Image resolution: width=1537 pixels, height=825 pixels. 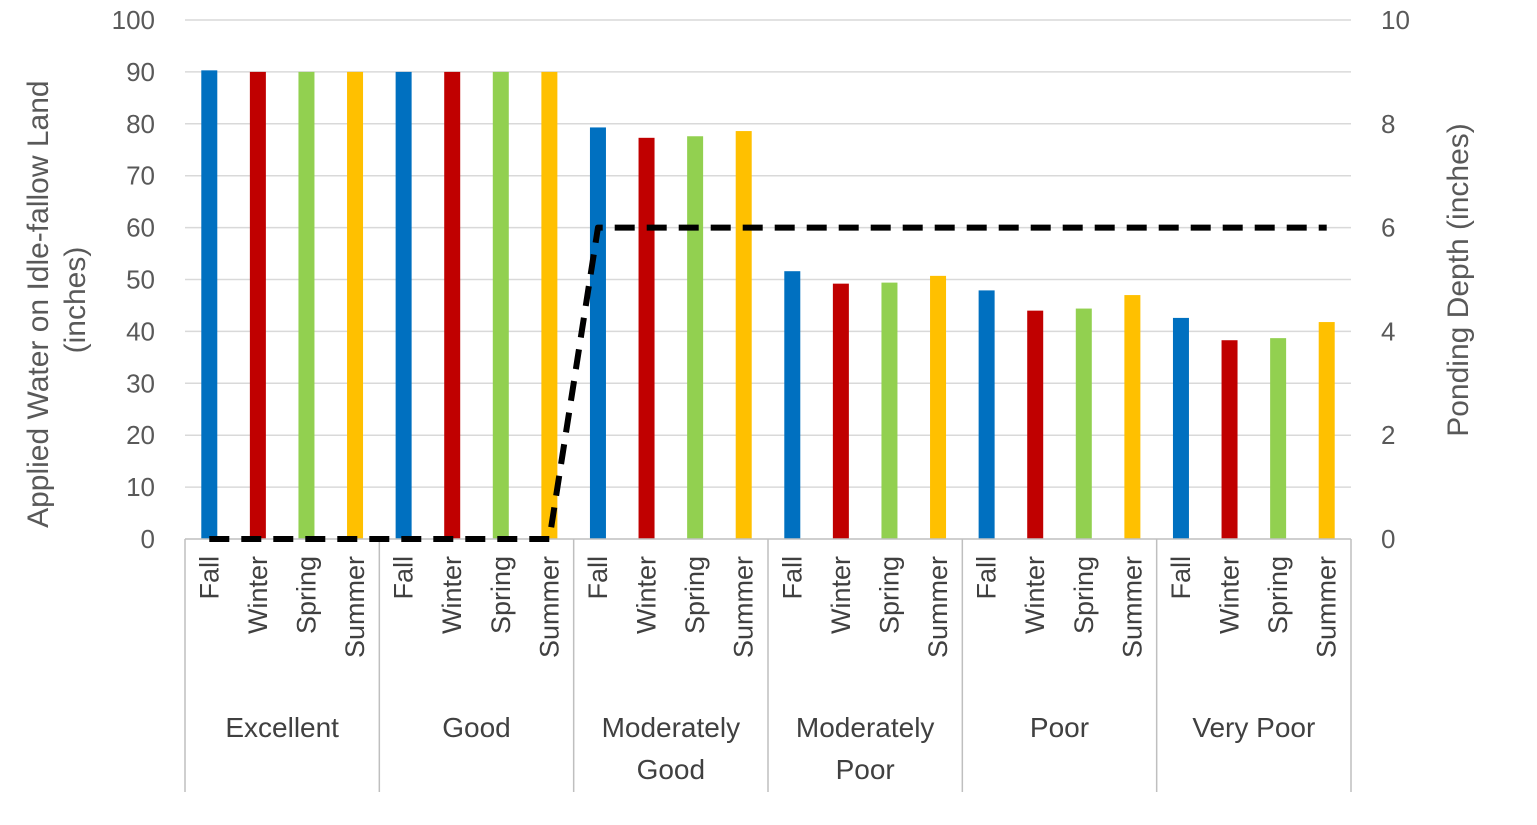 What do you see at coordinates (133, 20) in the screenshot?
I see `y-tick-label: 100` at bounding box center [133, 20].